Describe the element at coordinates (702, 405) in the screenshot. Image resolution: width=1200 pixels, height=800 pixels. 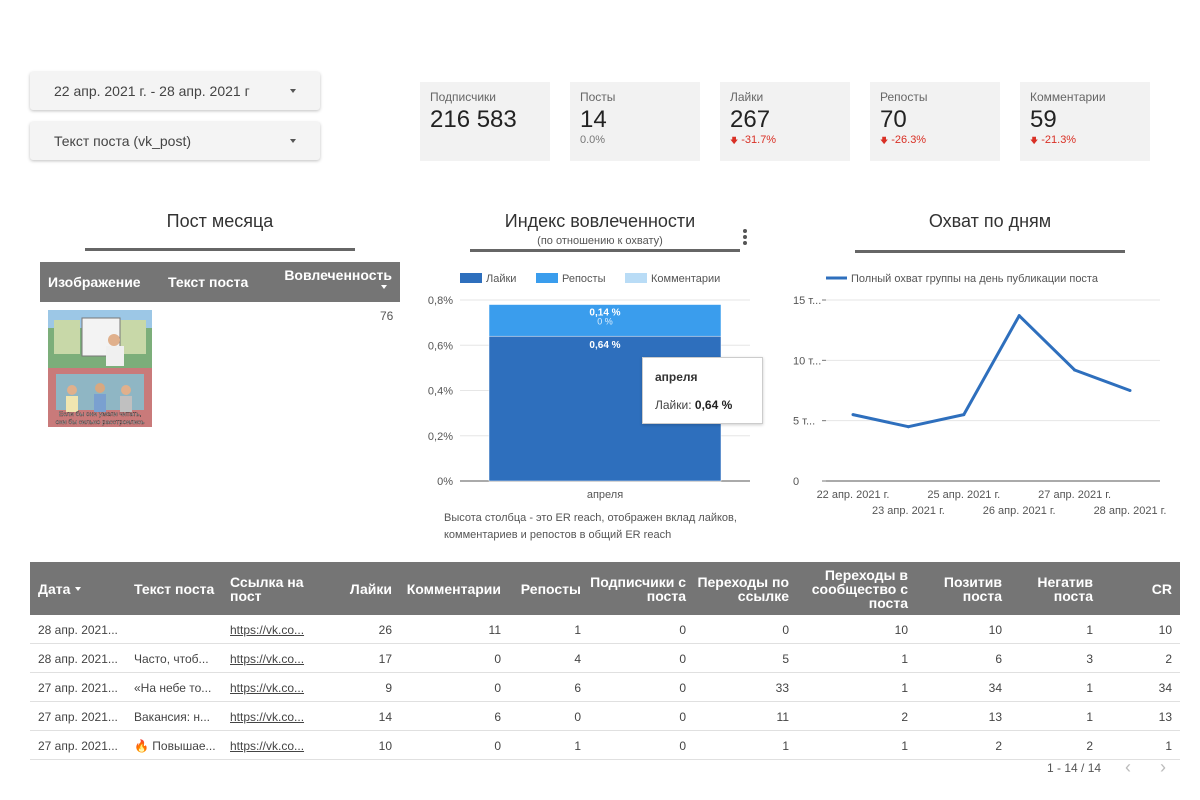
I see `tooltip-value: Лайки: 0,64 %` at that location.